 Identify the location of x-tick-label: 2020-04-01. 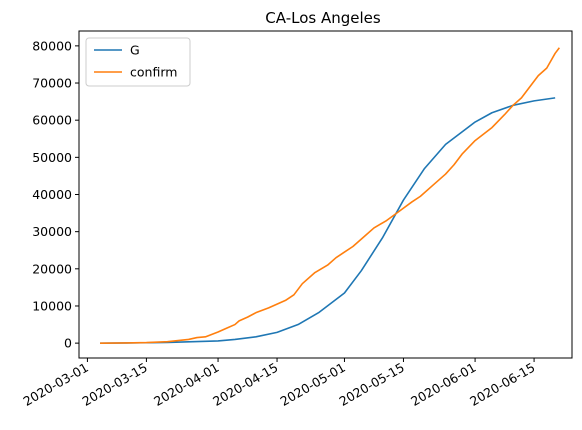
(186, 384).